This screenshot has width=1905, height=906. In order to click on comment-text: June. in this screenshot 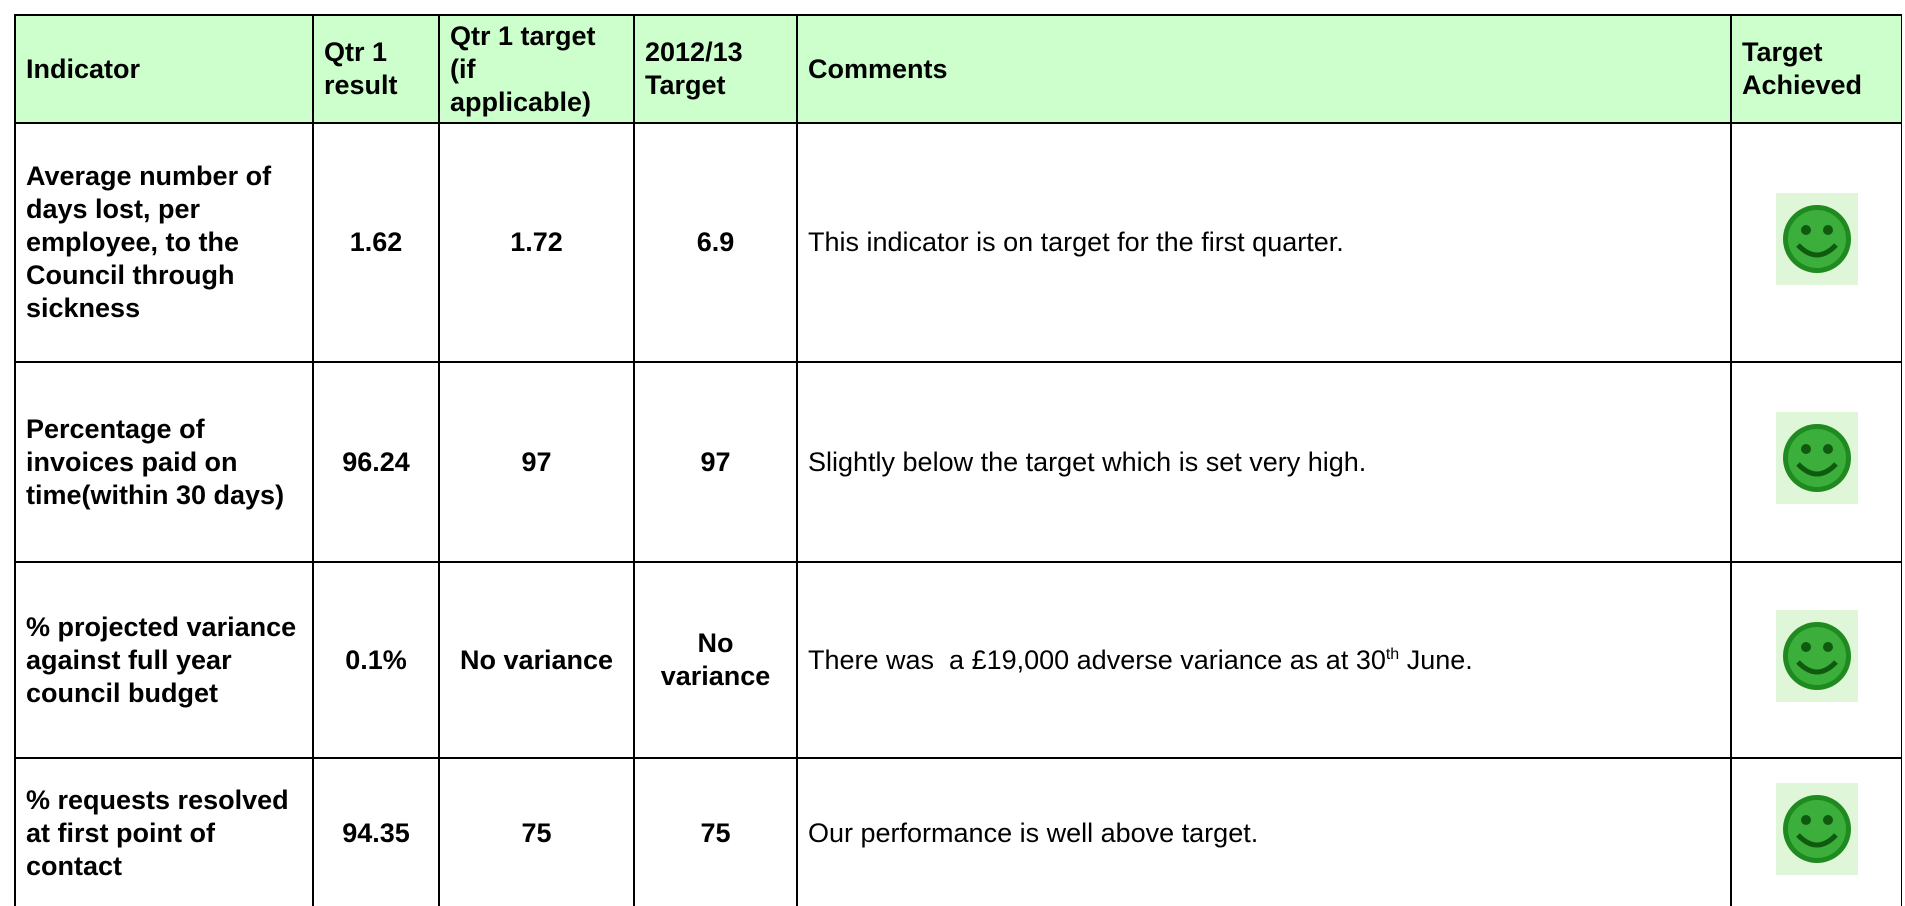, I will do `click(1436, 659)`.